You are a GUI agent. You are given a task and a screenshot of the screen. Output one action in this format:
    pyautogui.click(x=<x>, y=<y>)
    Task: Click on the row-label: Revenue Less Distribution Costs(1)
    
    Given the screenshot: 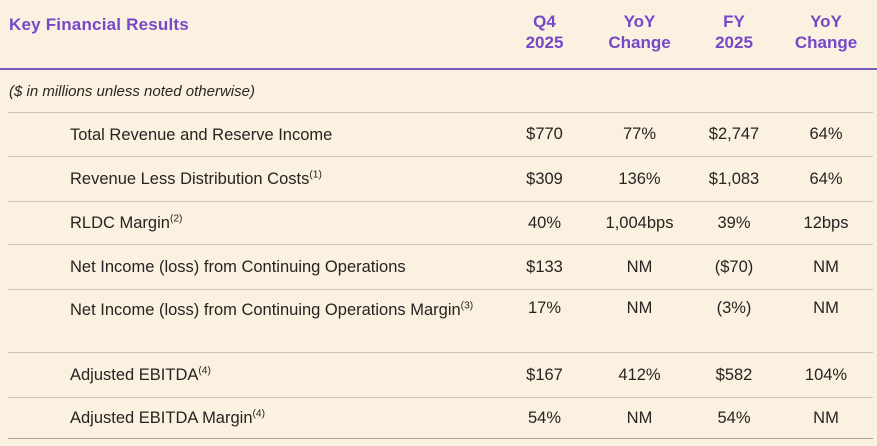 What is the action you would take?
    pyautogui.click(x=248, y=179)
    